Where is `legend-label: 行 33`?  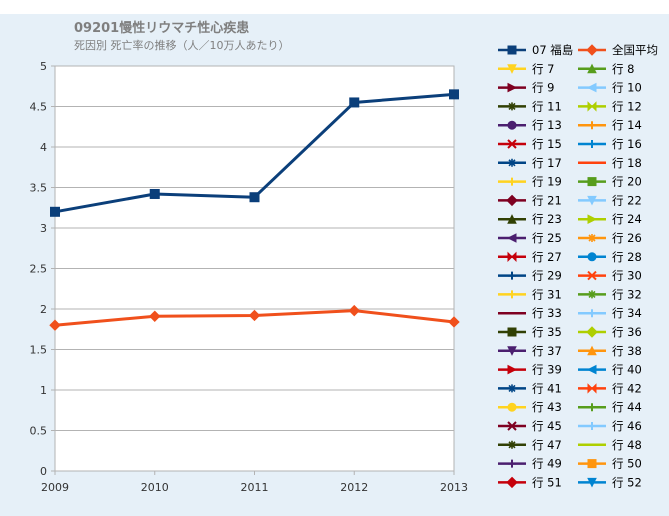
legend-label: 行 33 is located at coordinates (547, 313).